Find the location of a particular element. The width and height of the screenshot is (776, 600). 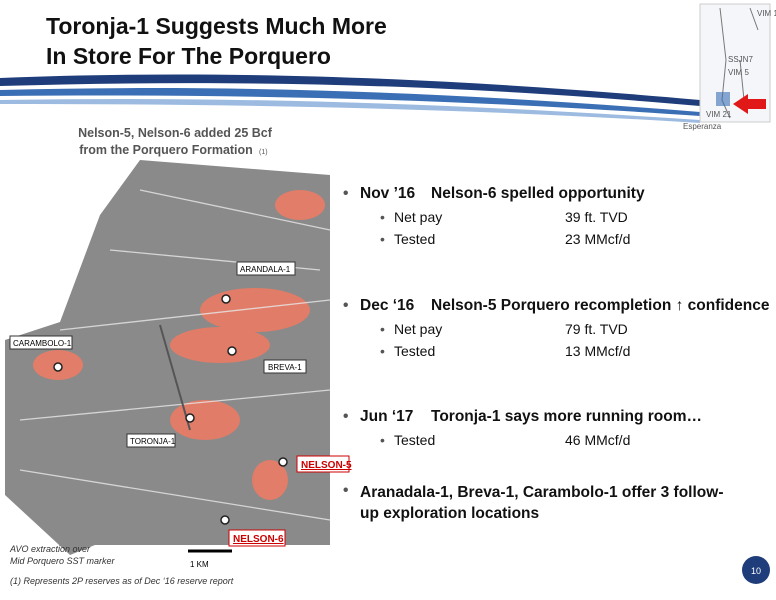

item-value: 46 MMcf/d is located at coordinates (598, 440).